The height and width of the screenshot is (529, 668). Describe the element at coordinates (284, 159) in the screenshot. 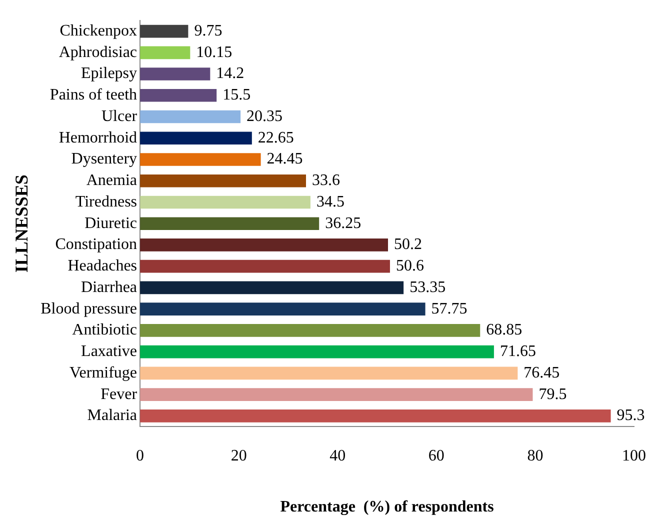

I see `data-label: 24.45` at that location.